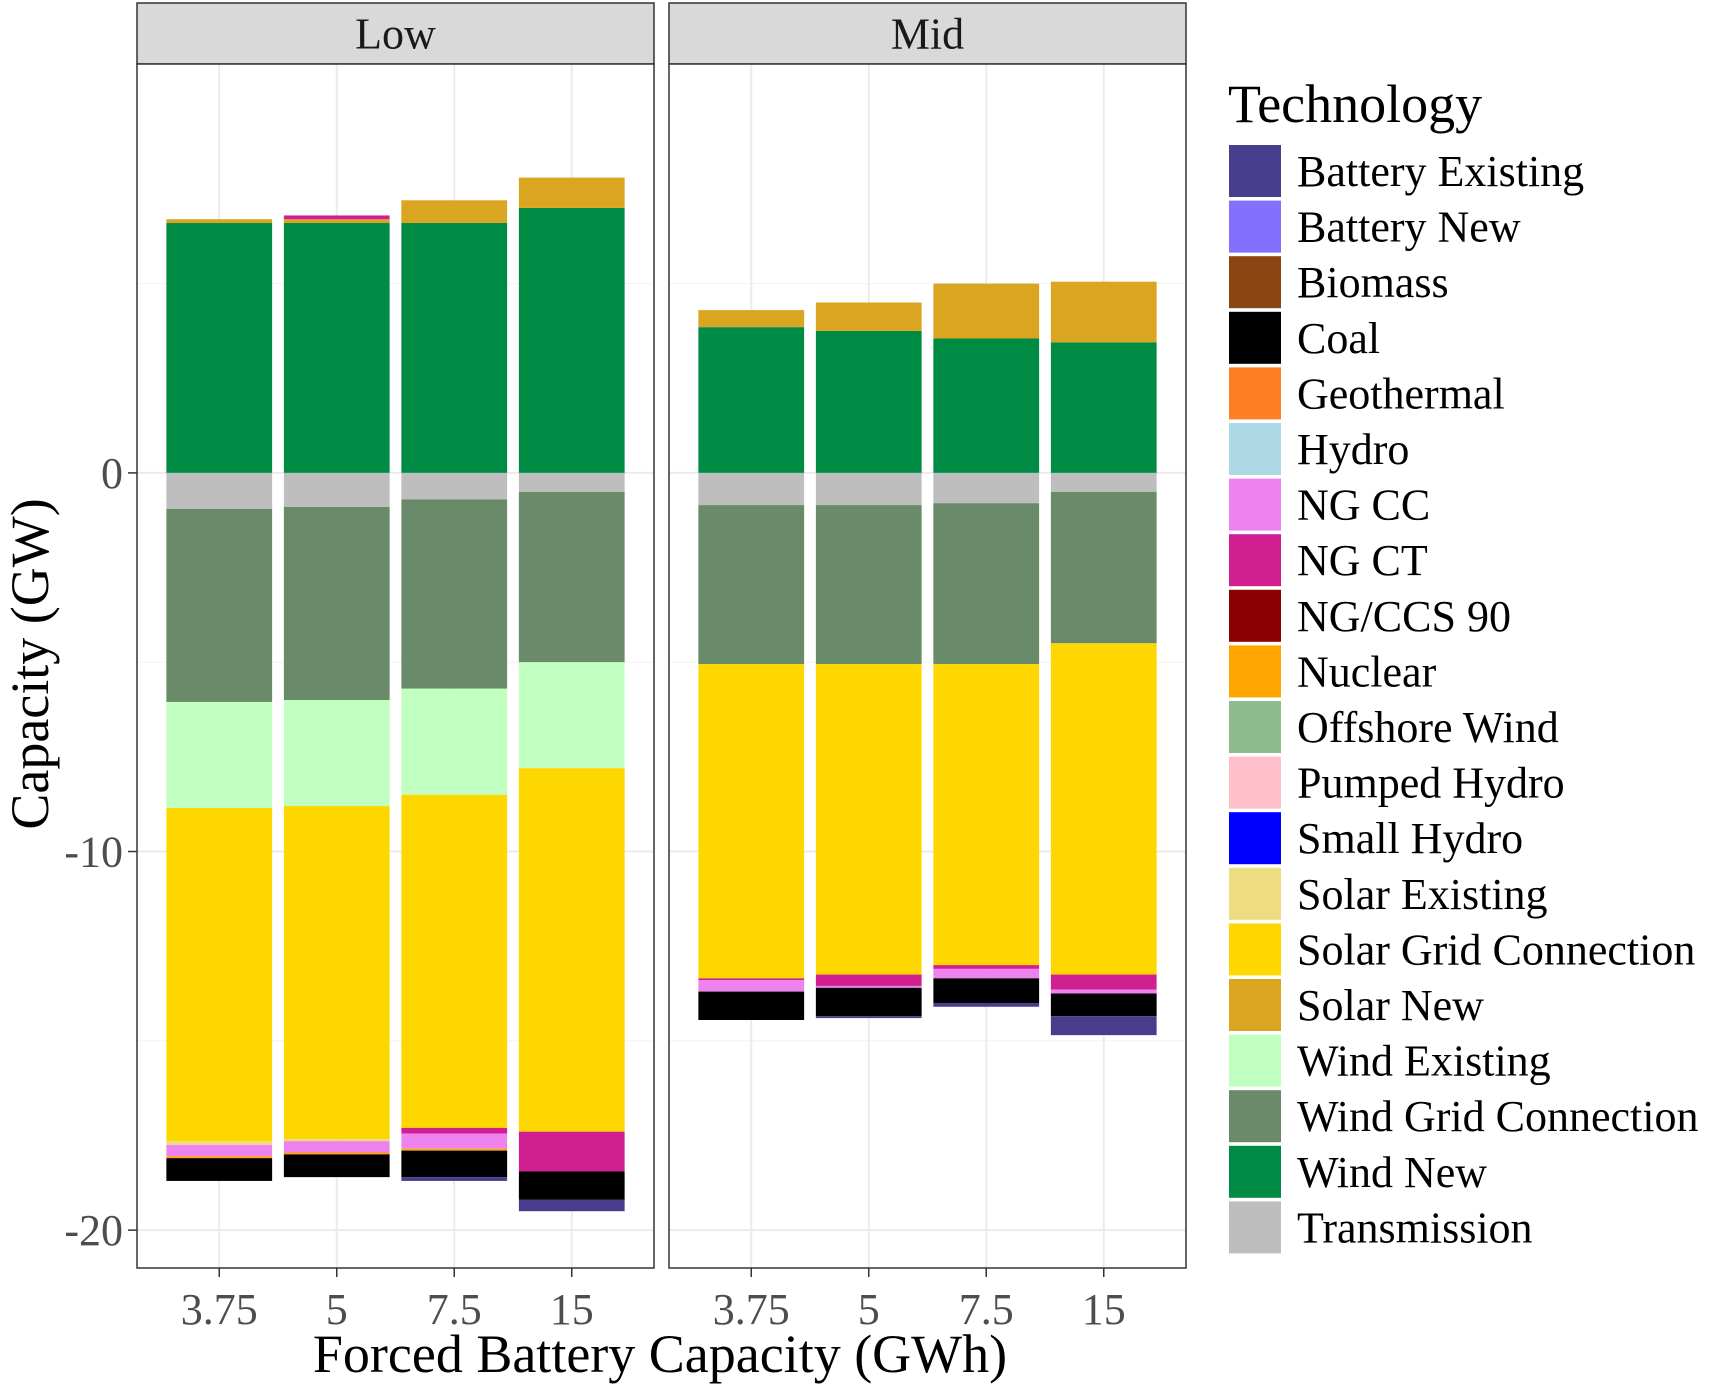  I want to click on legend-label: Biomass, so click(1373, 282).